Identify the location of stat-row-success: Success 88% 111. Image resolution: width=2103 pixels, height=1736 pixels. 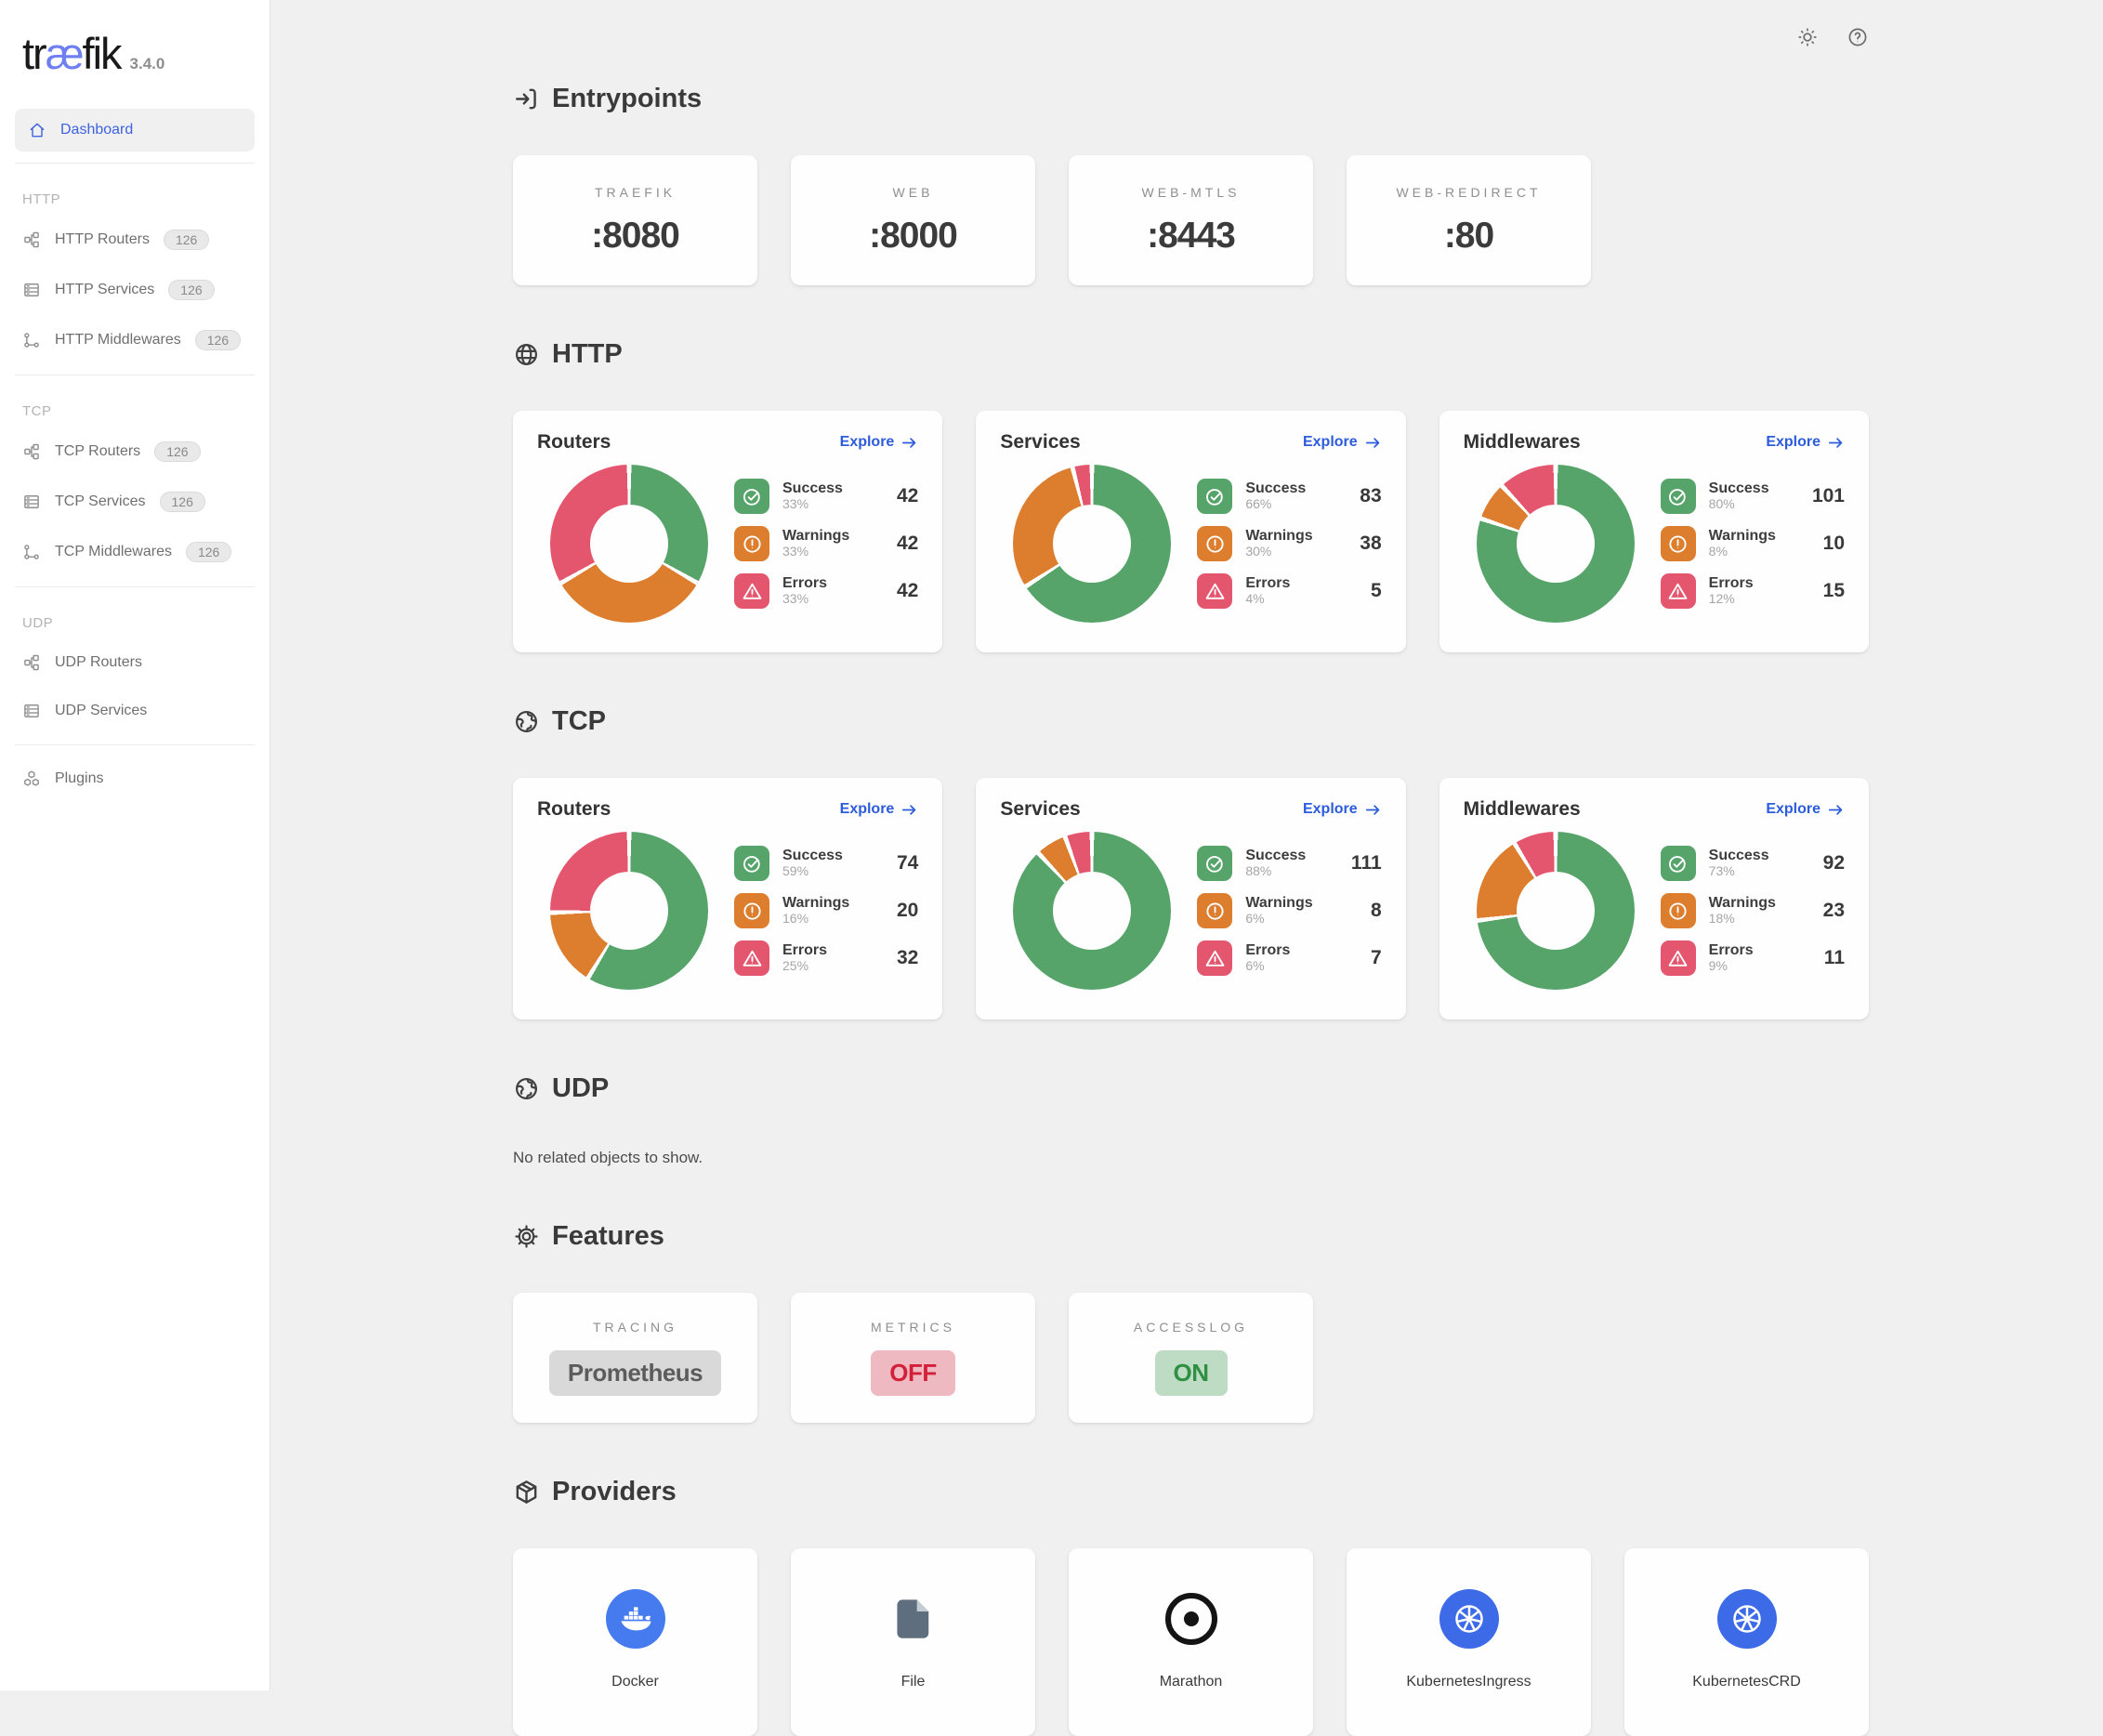
(1289, 863).